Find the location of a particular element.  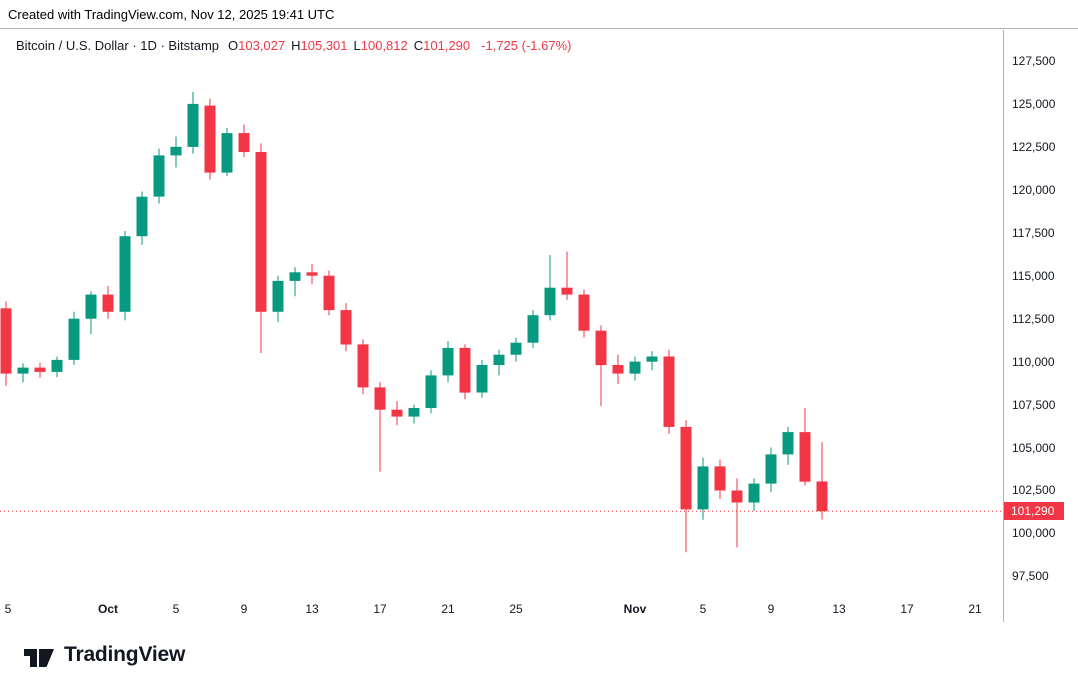

close-value: 101,290 is located at coordinates (447, 45).